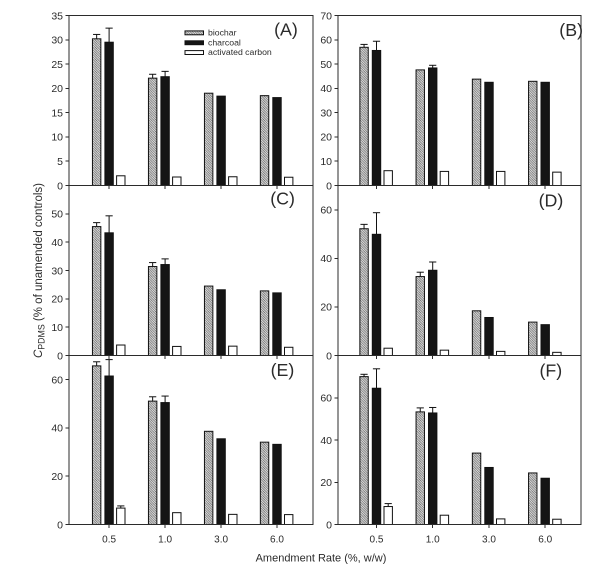 The height and width of the screenshot is (568, 600). I want to click on svg-text: charcoal, so click(224, 42).